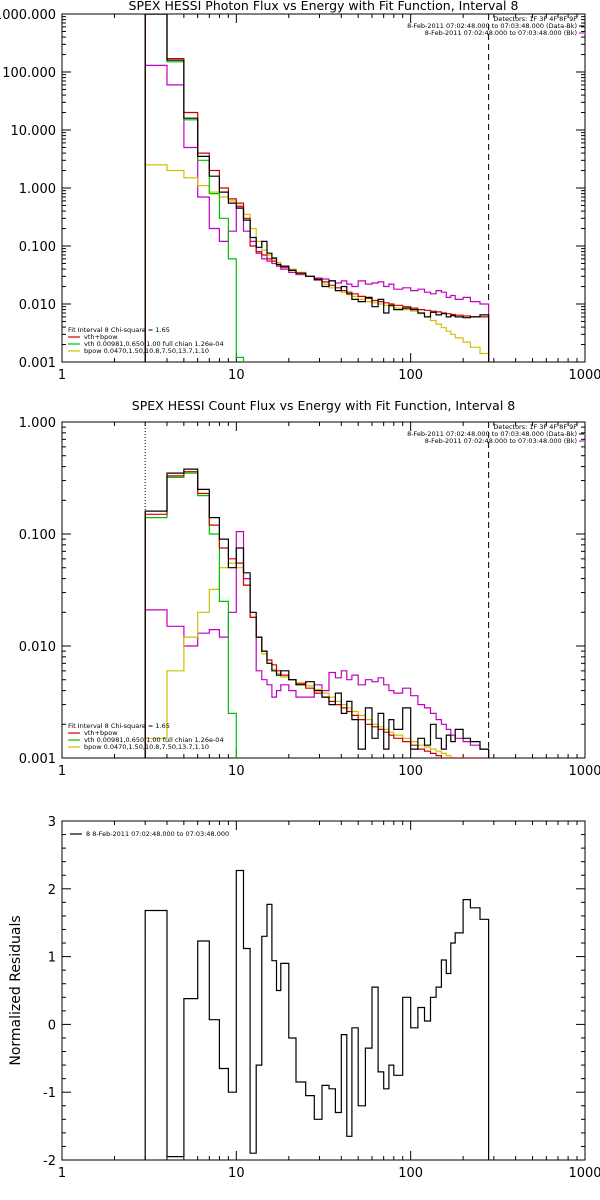 This screenshot has width=600, height=1200. What do you see at coordinates (52, 1025) in the screenshot?
I see `y-tick-label: 0` at bounding box center [52, 1025].